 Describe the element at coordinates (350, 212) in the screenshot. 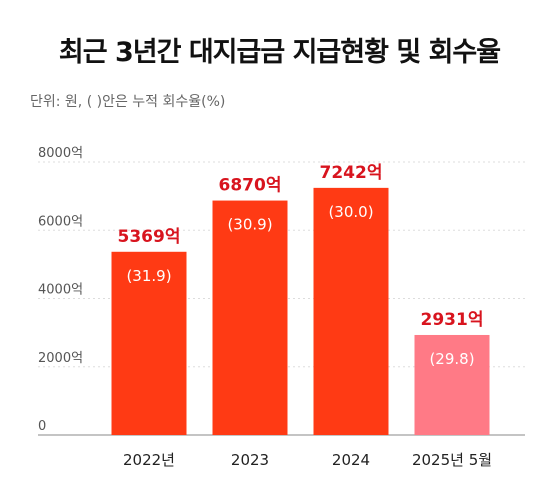

I see `recovery-rate-label: (30.0)` at that location.